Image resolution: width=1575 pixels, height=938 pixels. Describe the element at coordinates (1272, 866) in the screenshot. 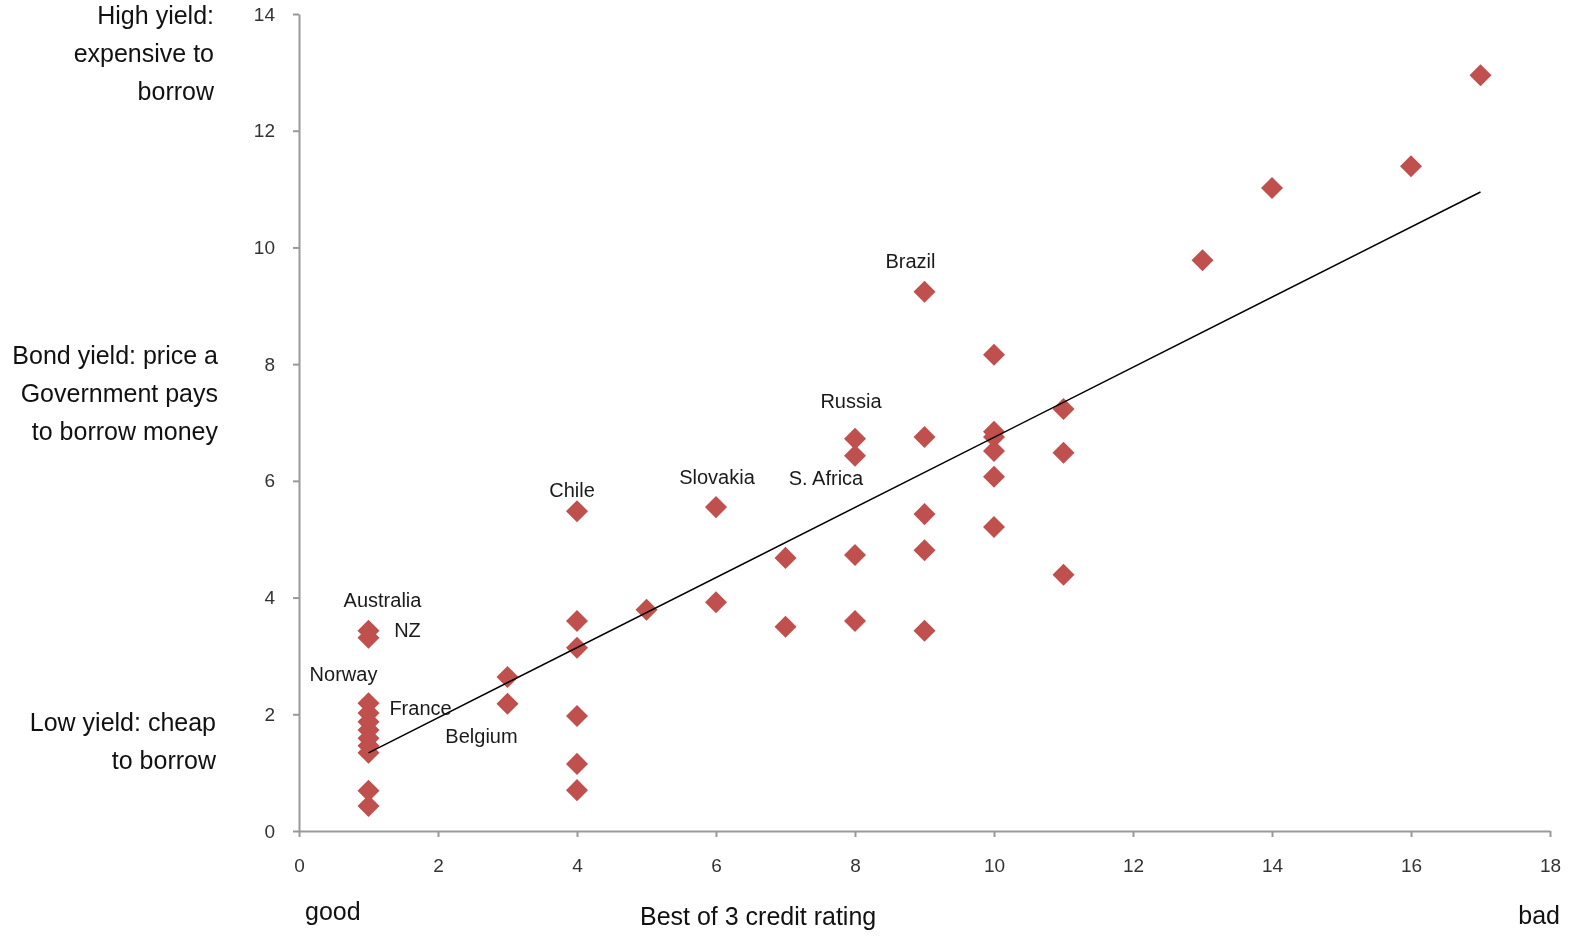

I see `x-tick-label: 14` at that location.